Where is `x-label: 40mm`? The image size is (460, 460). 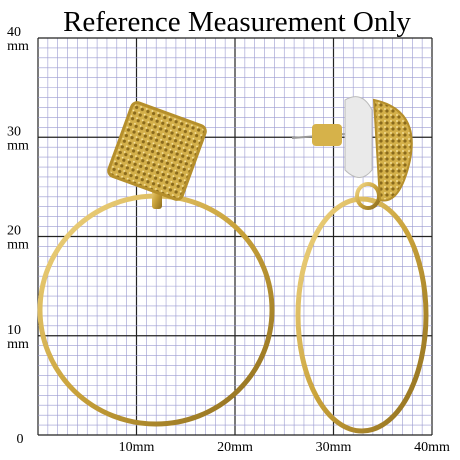
x-label: 40mm is located at coordinates (432, 447).